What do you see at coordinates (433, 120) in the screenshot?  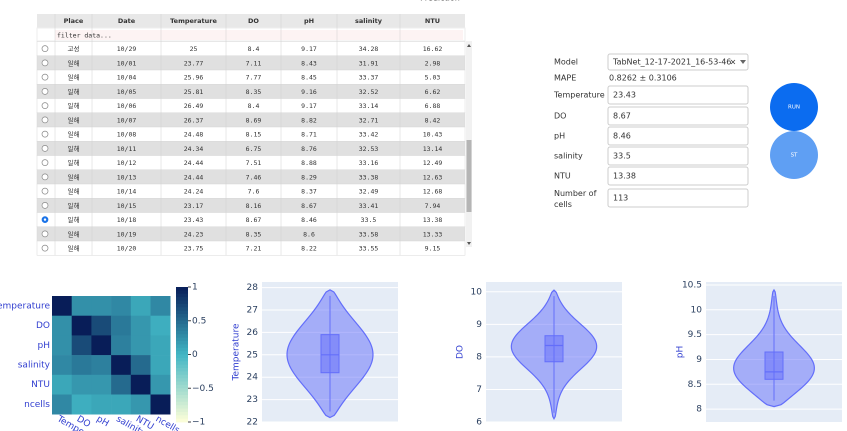 I see `table-cell: 8.42` at bounding box center [433, 120].